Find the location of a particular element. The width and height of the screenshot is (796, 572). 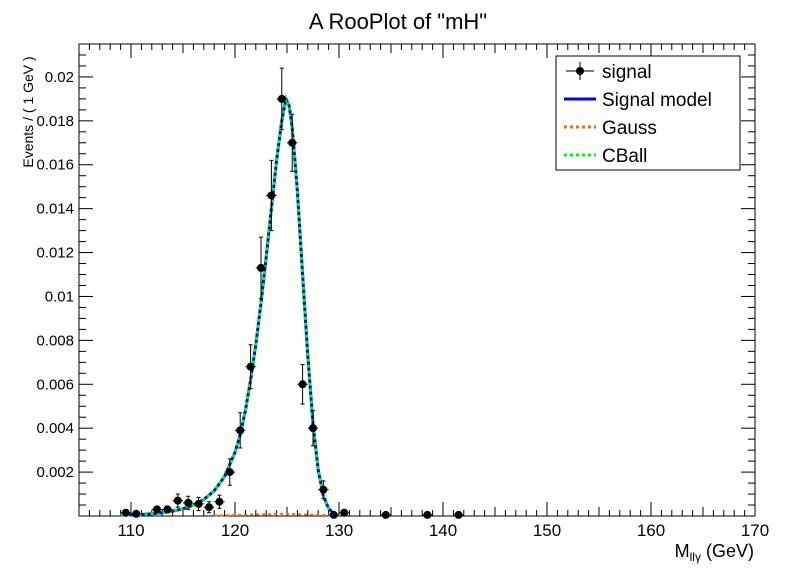

legend-label: Gauss is located at coordinates (629, 128).